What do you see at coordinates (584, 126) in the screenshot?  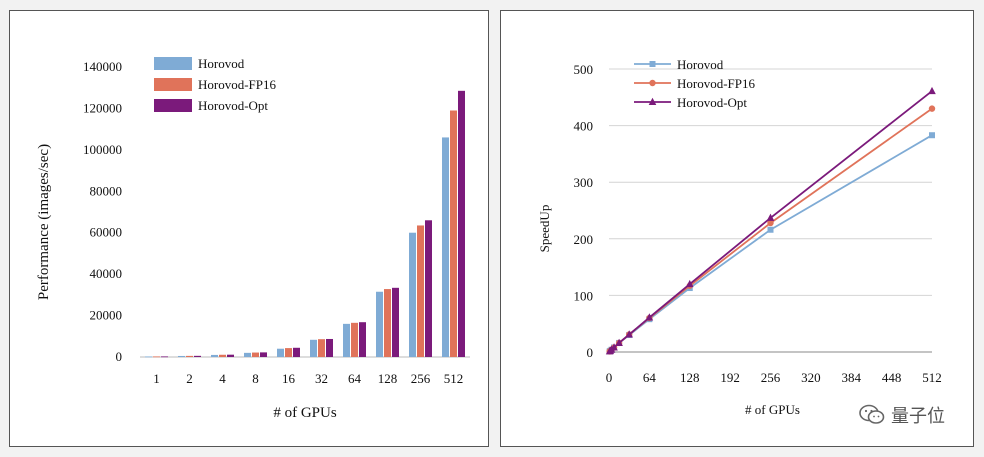 I see `y-tick-label: 400` at bounding box center [584, 126].